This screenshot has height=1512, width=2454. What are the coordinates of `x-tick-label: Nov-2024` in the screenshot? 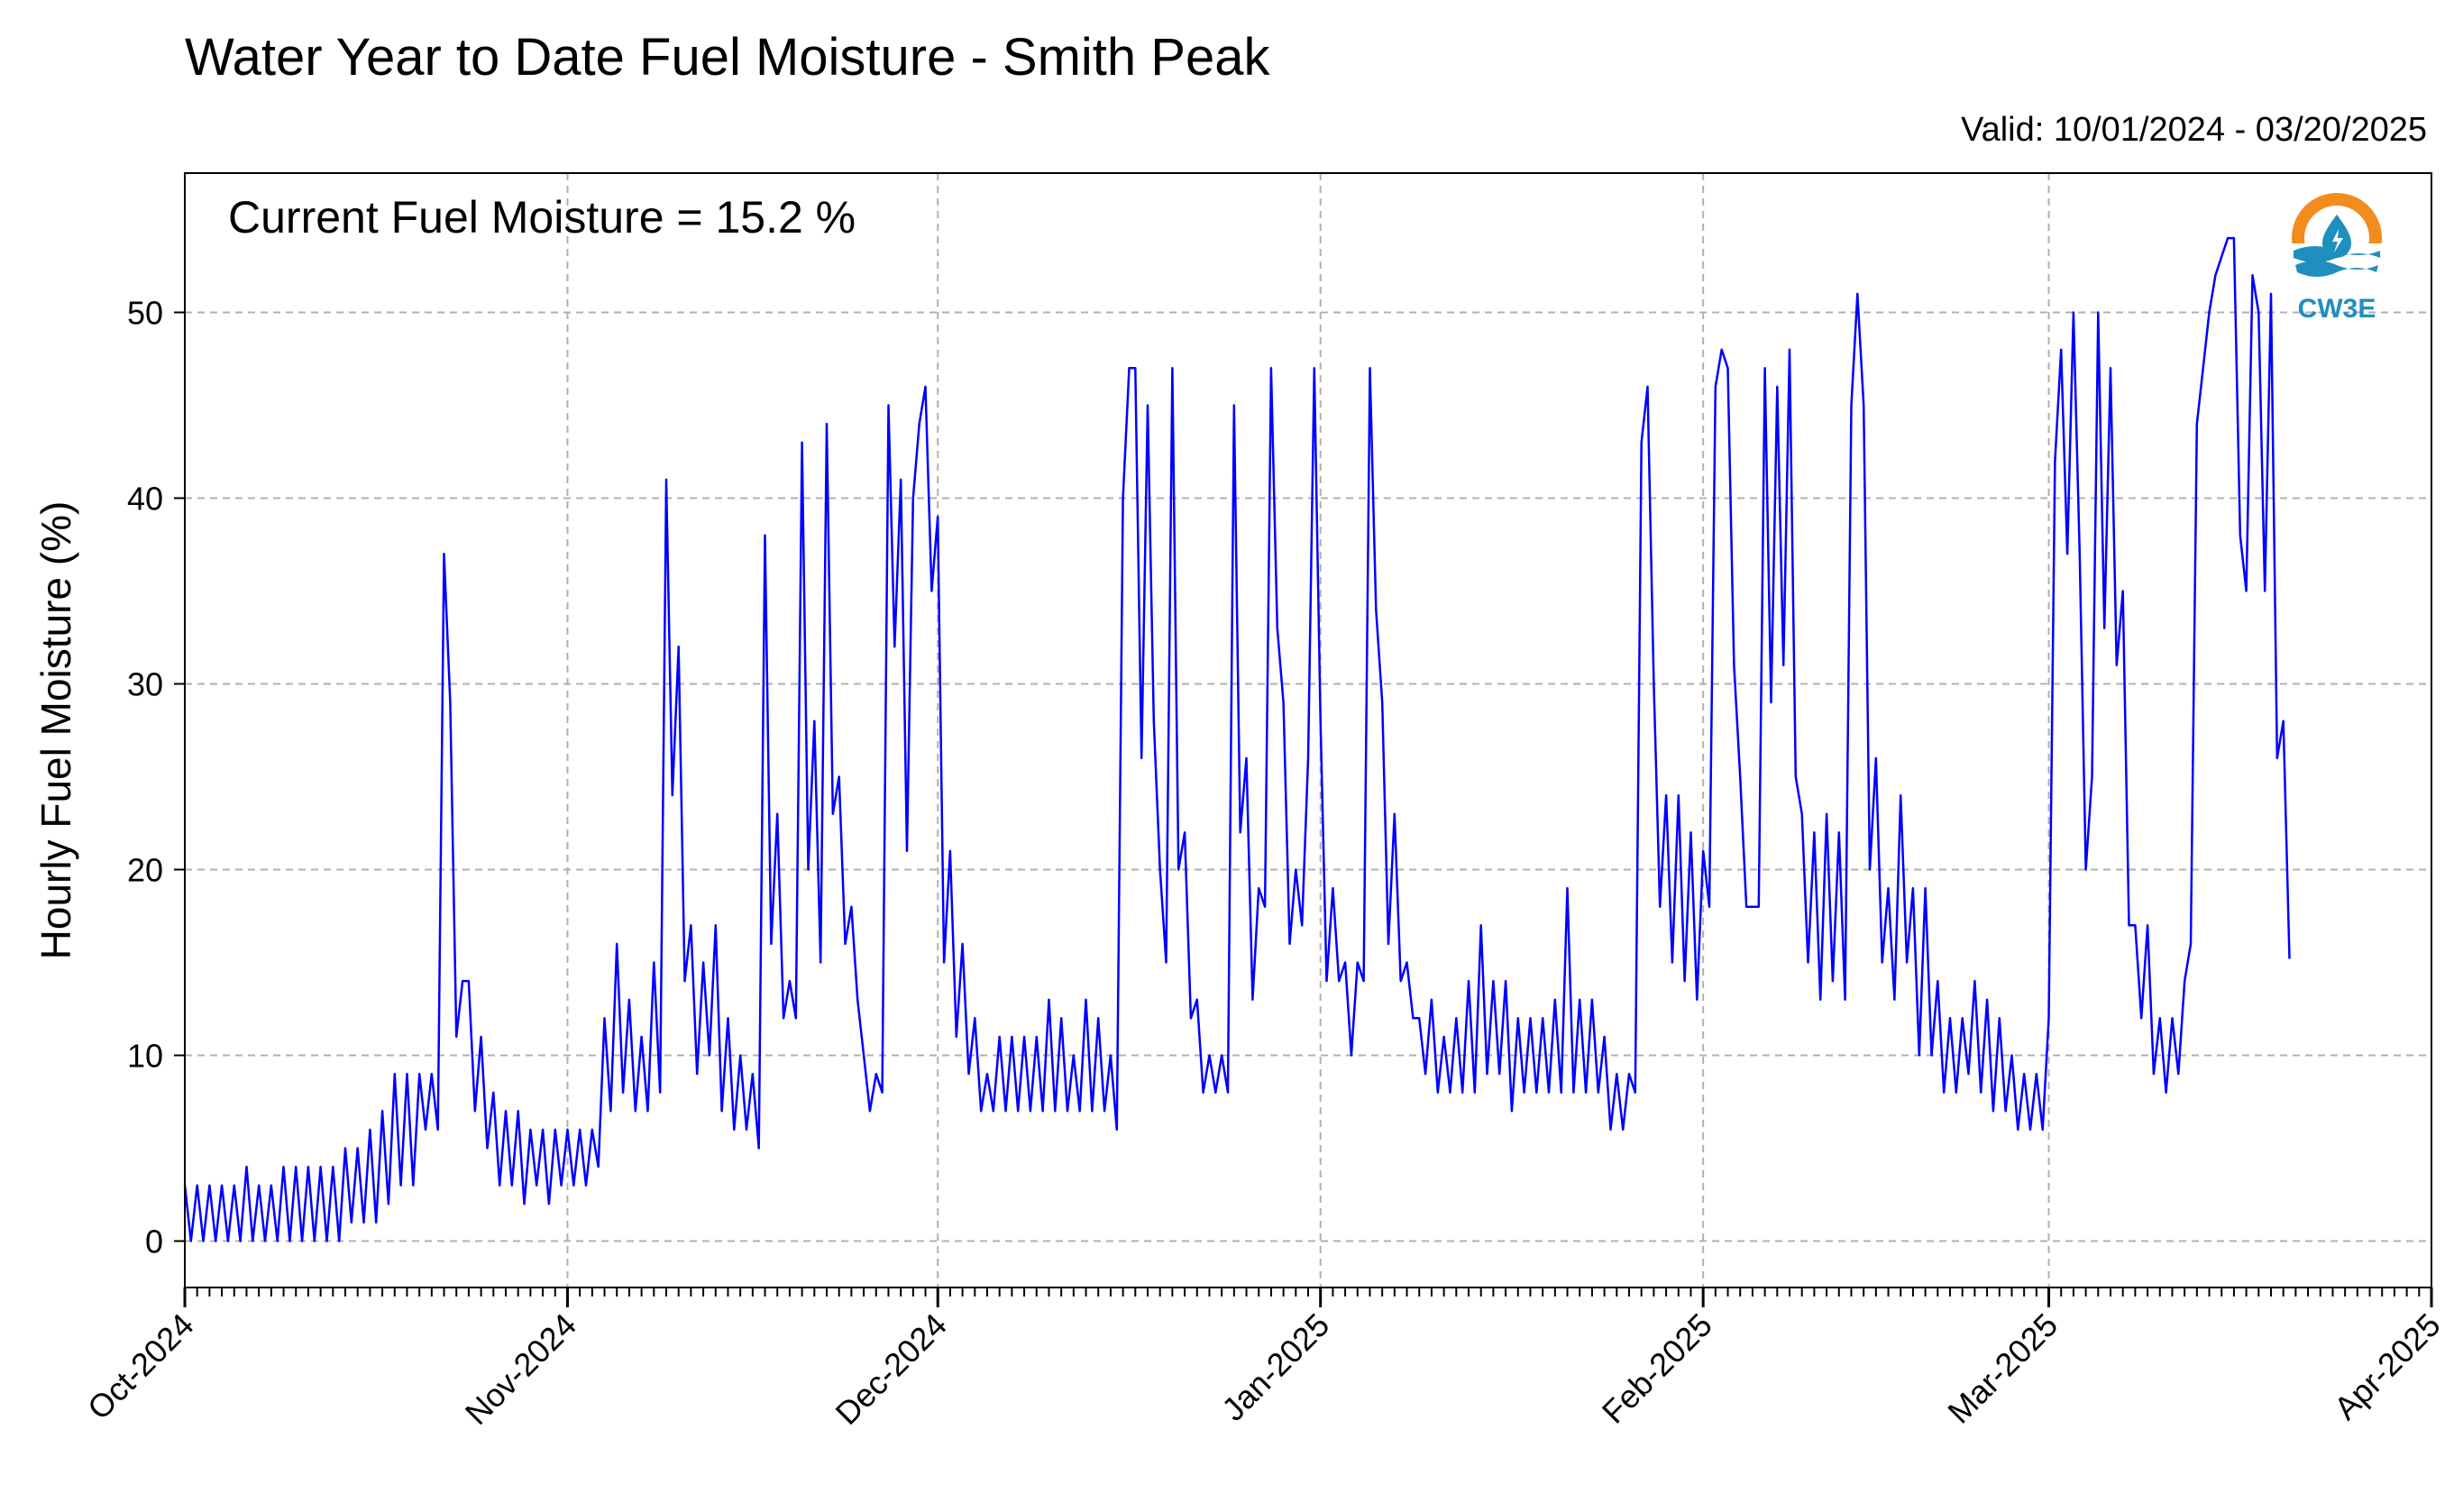 It's located at (520, 1369).